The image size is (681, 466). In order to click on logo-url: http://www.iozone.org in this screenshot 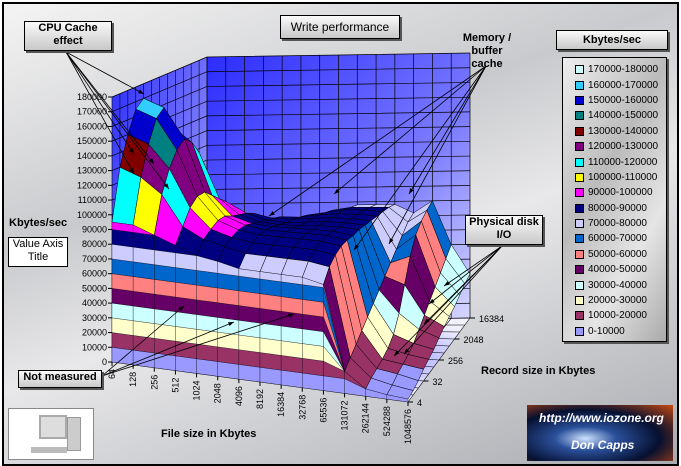, I will do `click(601, 418)`.